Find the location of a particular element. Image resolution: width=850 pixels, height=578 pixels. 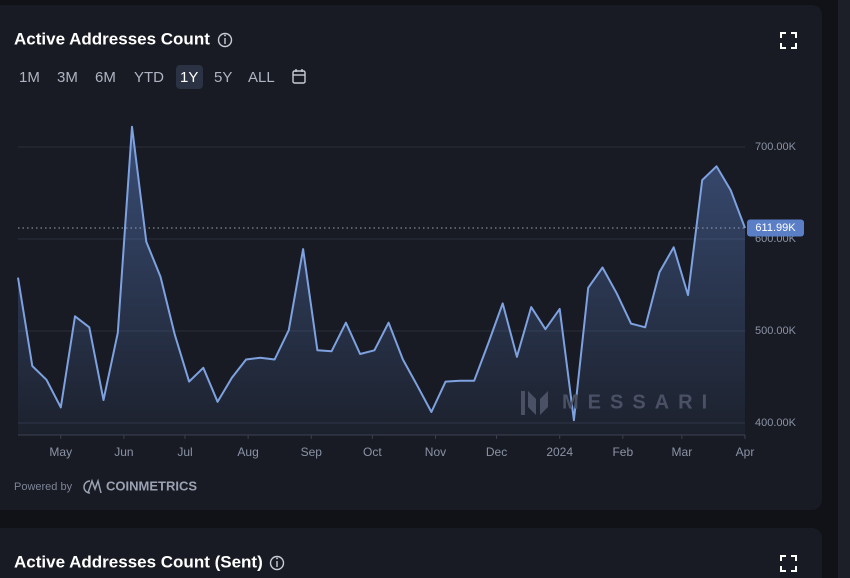

range-active is located at coordinates (189, 77).